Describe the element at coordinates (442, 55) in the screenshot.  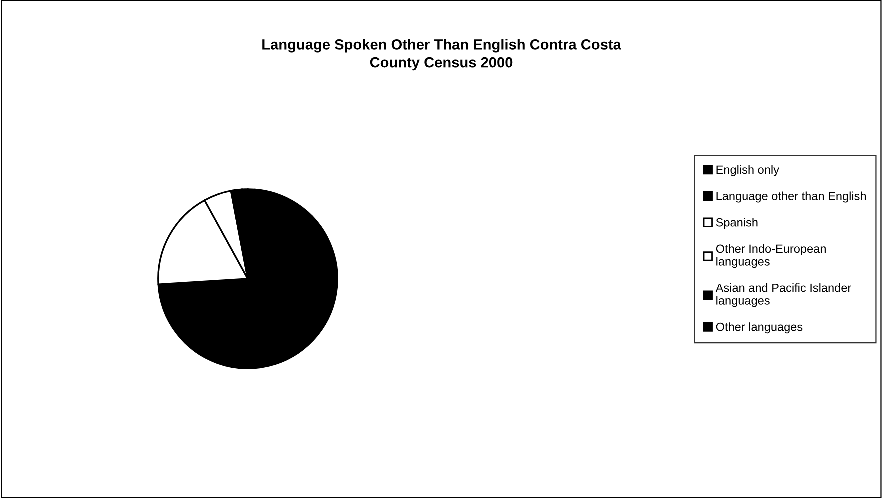
I see `chart-title: Language Spoken Other Than English Contra Costa County Census 2000` at that location.